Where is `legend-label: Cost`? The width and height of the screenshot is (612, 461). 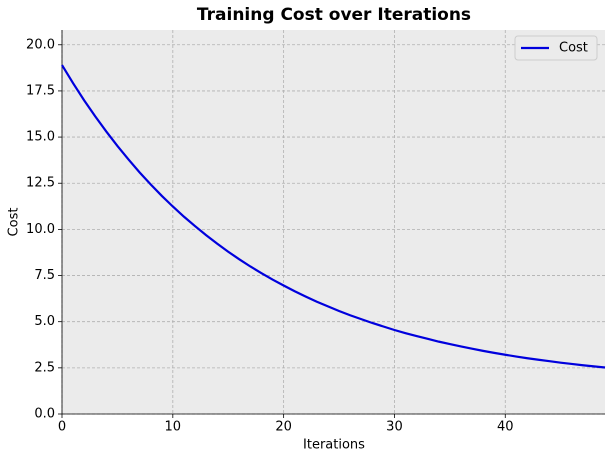
legend-label: Cost is located at coordinates (573, 48).